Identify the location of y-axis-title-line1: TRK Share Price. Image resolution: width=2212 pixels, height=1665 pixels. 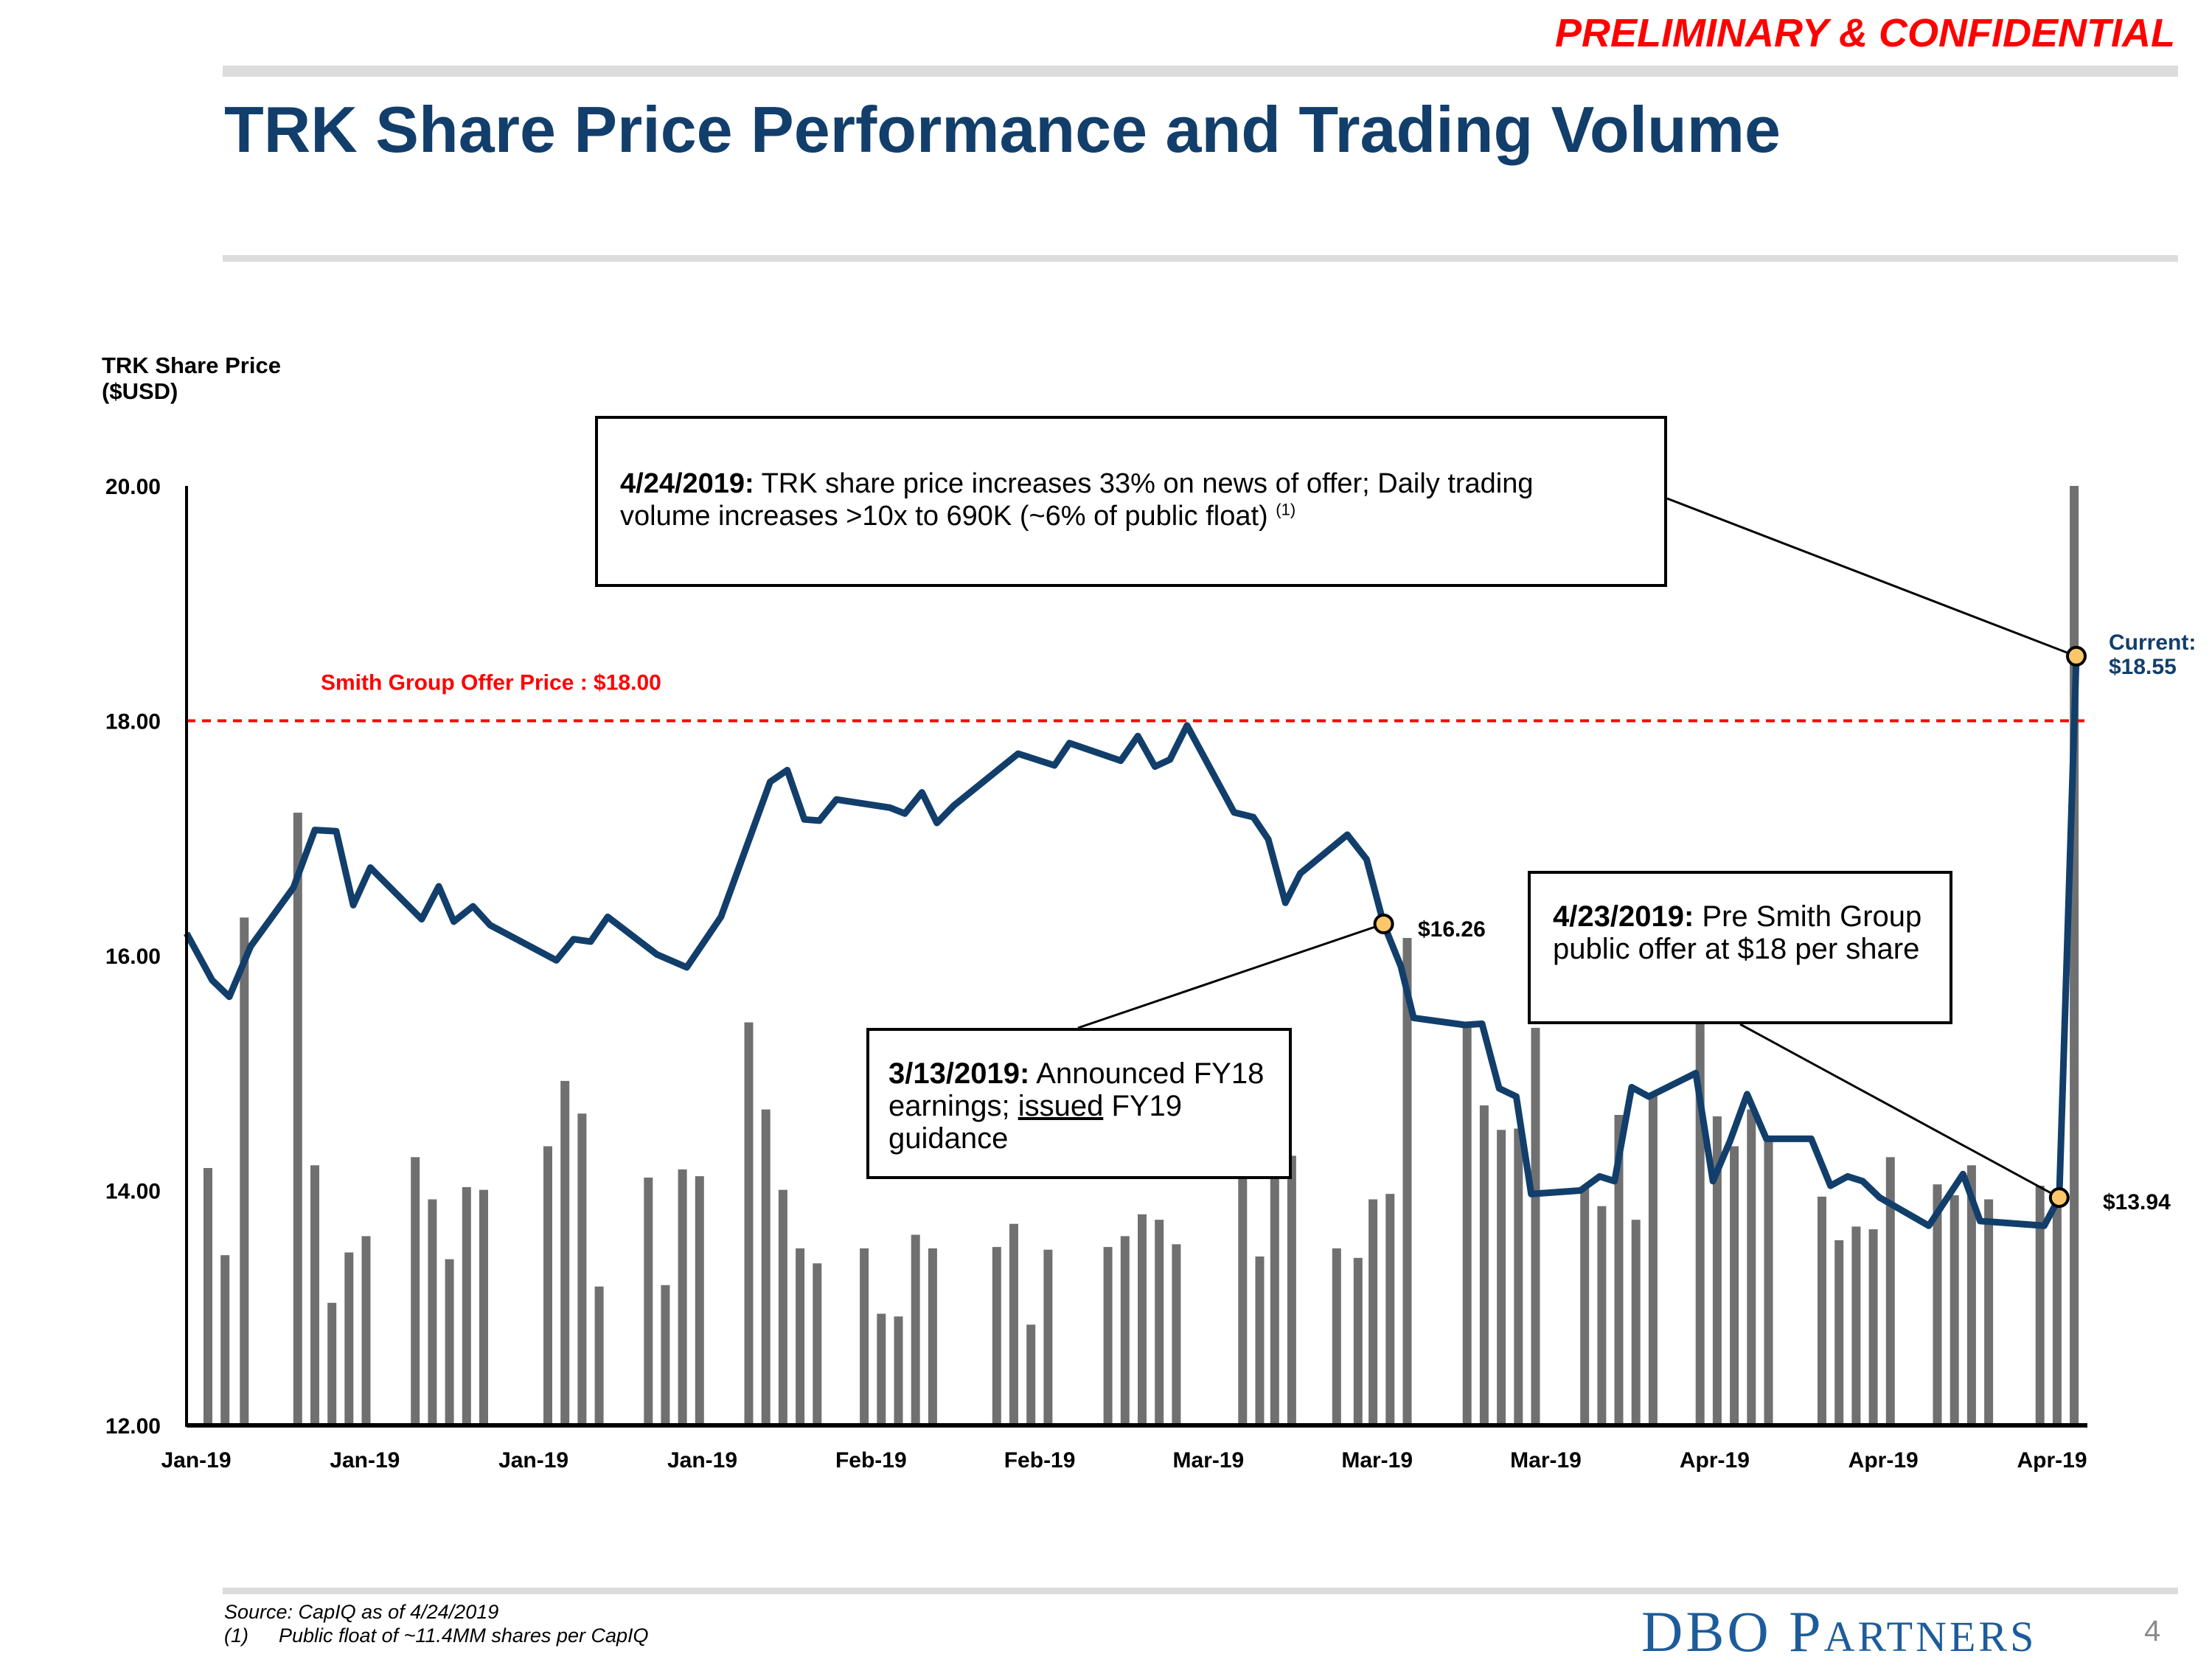
(191, 365).